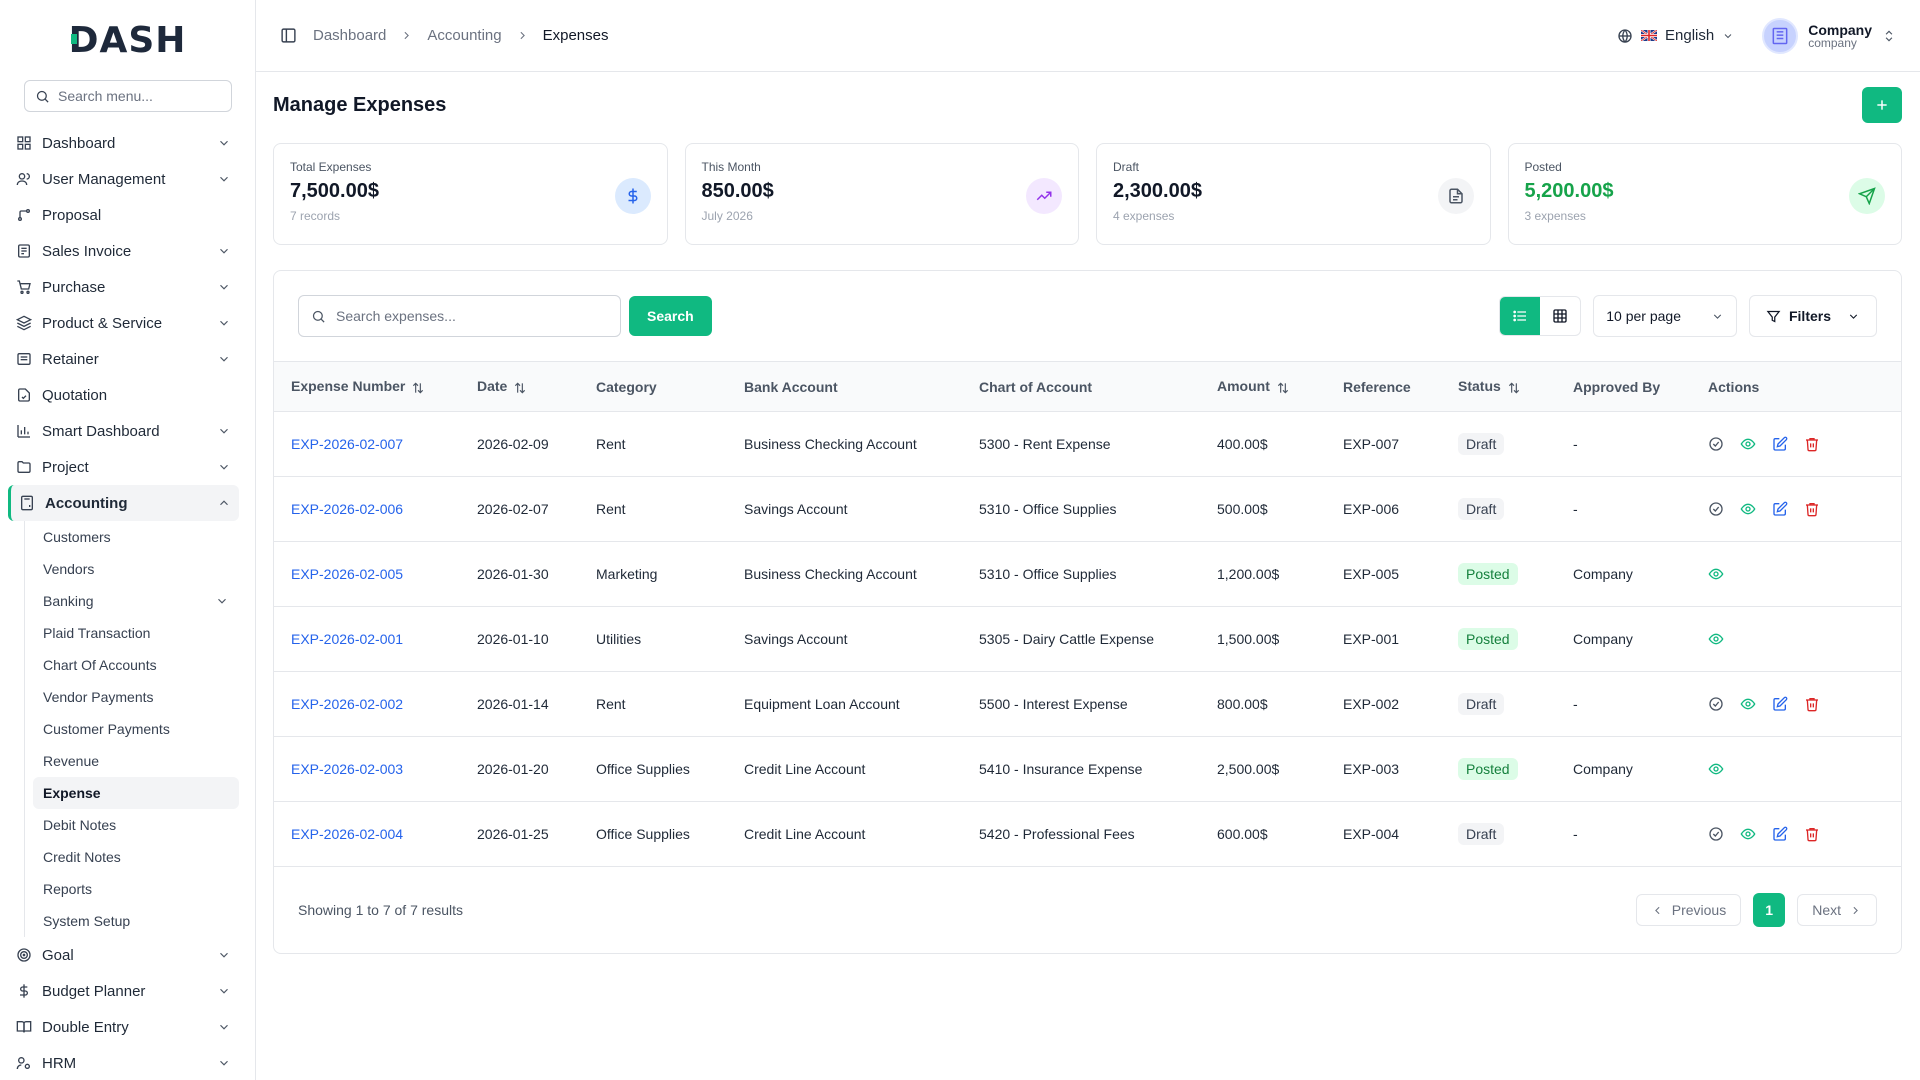 This screenshot has height=1080, width=1920. What do you see at coordinates (123, 251) in the screenshot?
I see `sidebar-item-sales-invoice: Sales Invoice` at bounding box center [123, 251].